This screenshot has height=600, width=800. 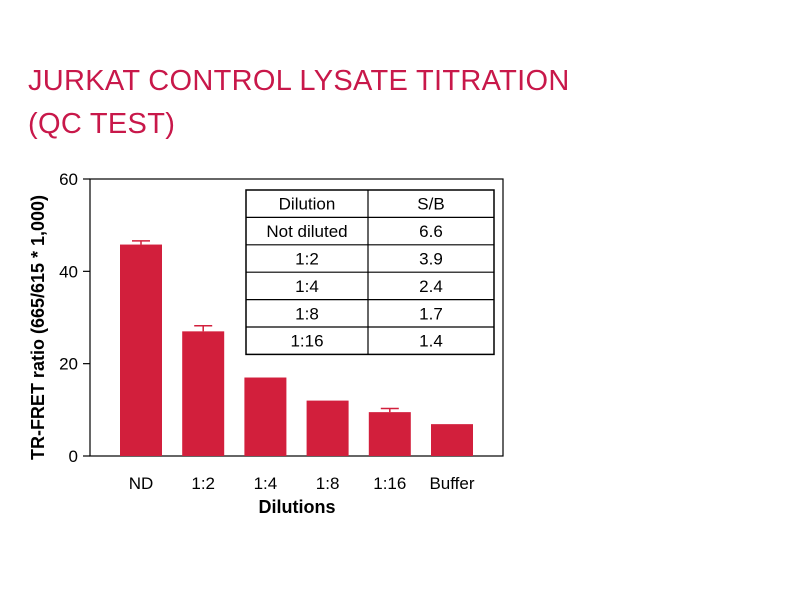 I want to click on x-tick-label: 1:4, so click(x=266, y=483).